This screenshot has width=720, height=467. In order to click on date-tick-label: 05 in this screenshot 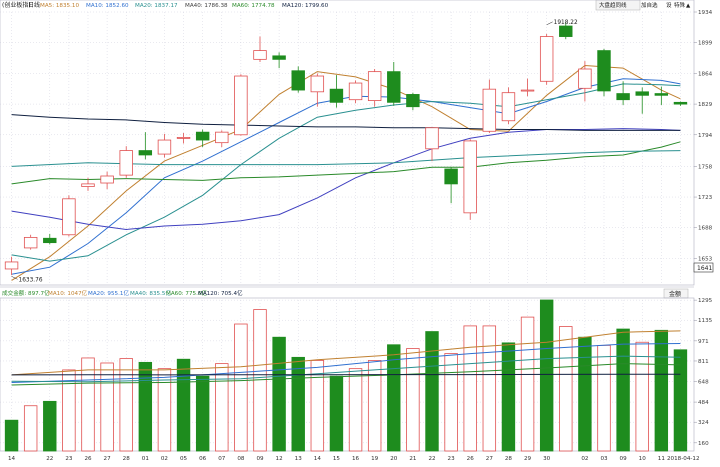, I will do `click(184, 459)`.